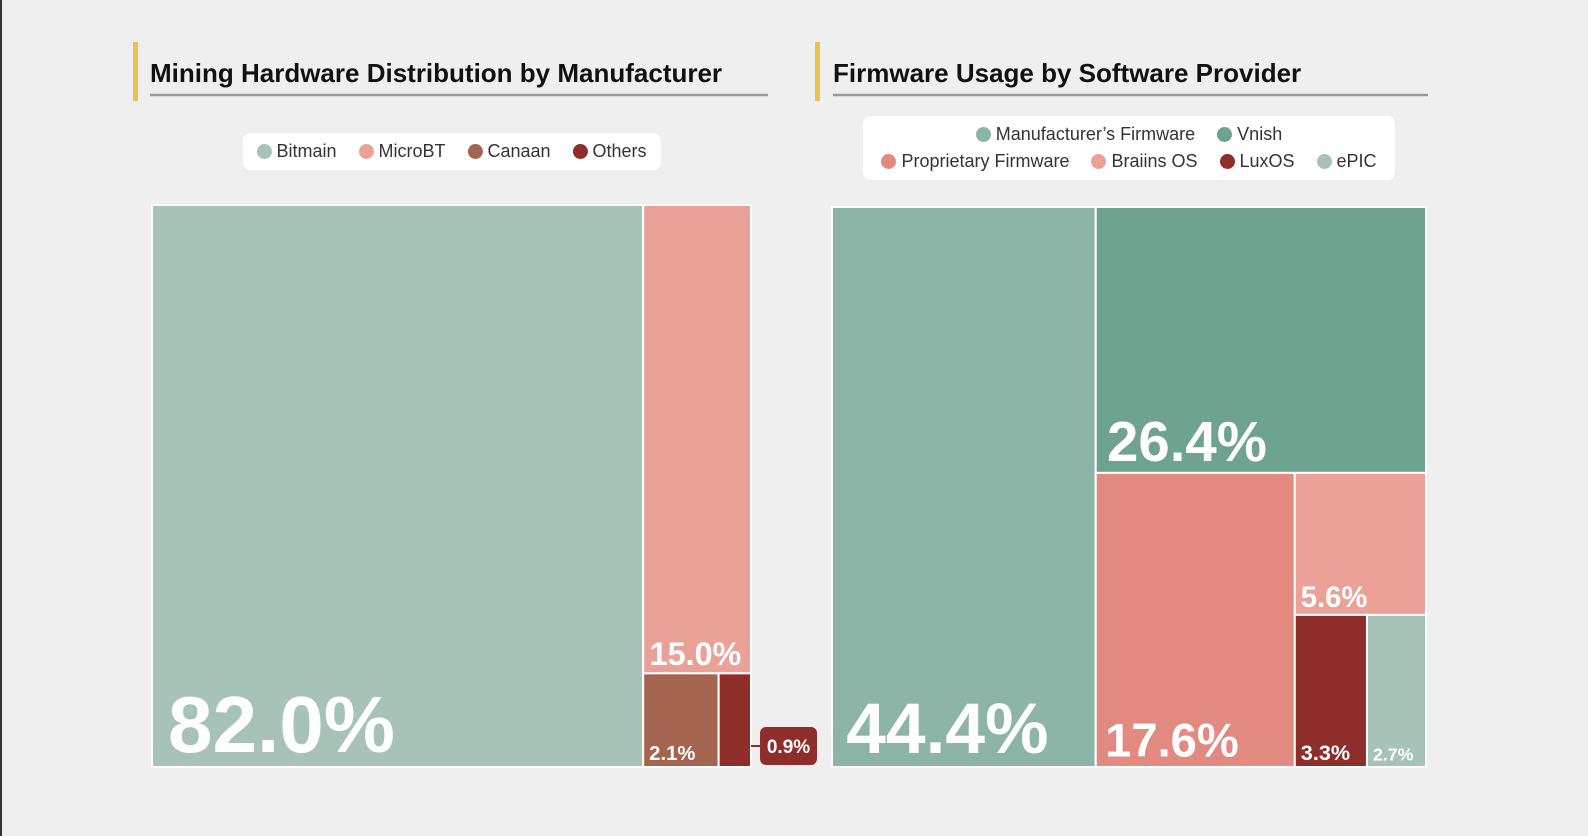 The width and height of the screenshot is (1588, 836). I want to click on legend-label: Braiins OS, so click(1154, 161).